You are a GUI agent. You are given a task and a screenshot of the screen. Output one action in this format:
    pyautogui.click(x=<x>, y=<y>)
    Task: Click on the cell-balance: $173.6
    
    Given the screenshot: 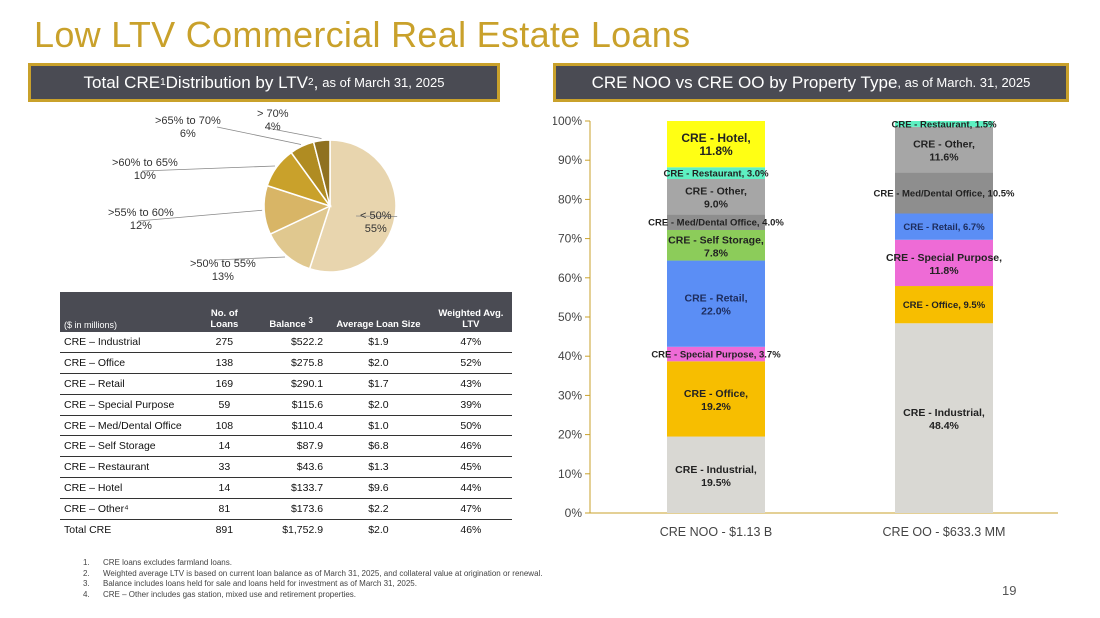 What is the action you would take?
    pyautogui.click(x=291, y=509)
    